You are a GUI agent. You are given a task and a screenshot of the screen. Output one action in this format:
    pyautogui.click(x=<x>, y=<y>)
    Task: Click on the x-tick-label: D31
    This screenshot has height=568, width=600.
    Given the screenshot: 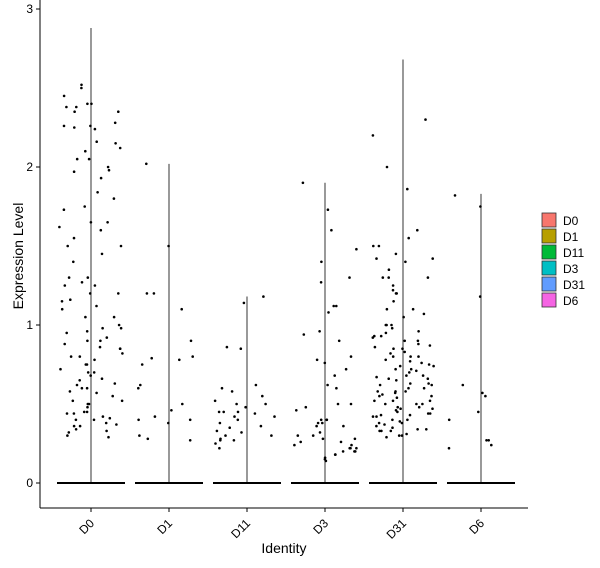 What is the action you would take?
    pyautogui.click(x=397, y=529)
    